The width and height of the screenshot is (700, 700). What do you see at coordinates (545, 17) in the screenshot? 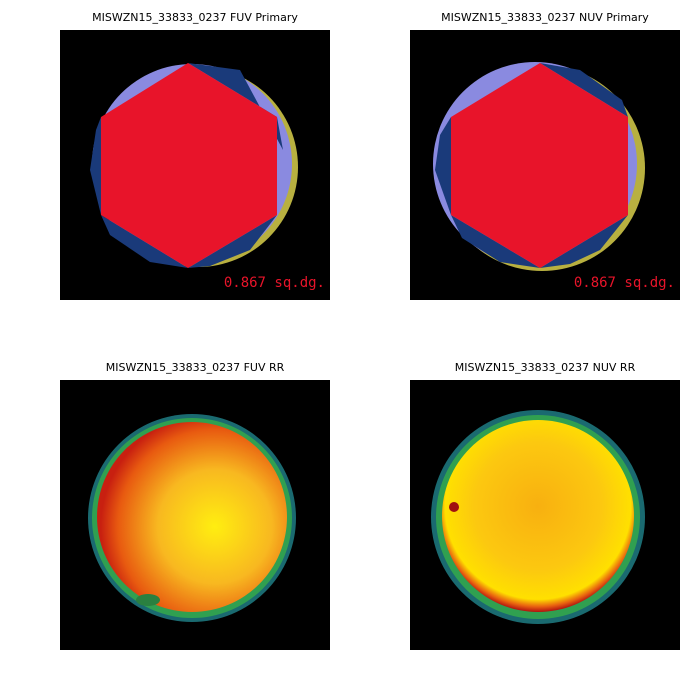
I see `panel-title: MISWZN15_33833_0237 NUV Primary` at bounding box center [545, 17].